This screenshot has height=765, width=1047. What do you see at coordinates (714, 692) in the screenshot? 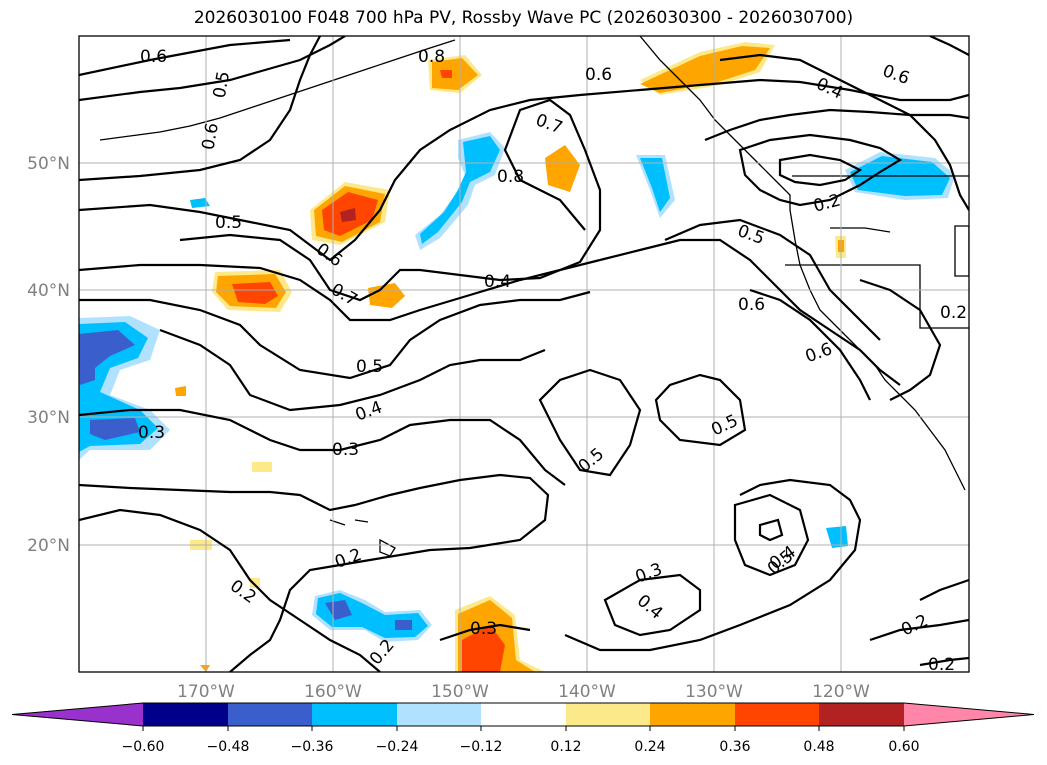
I see `lon-label-130w: 130°W` at bounding box center [714, 692].